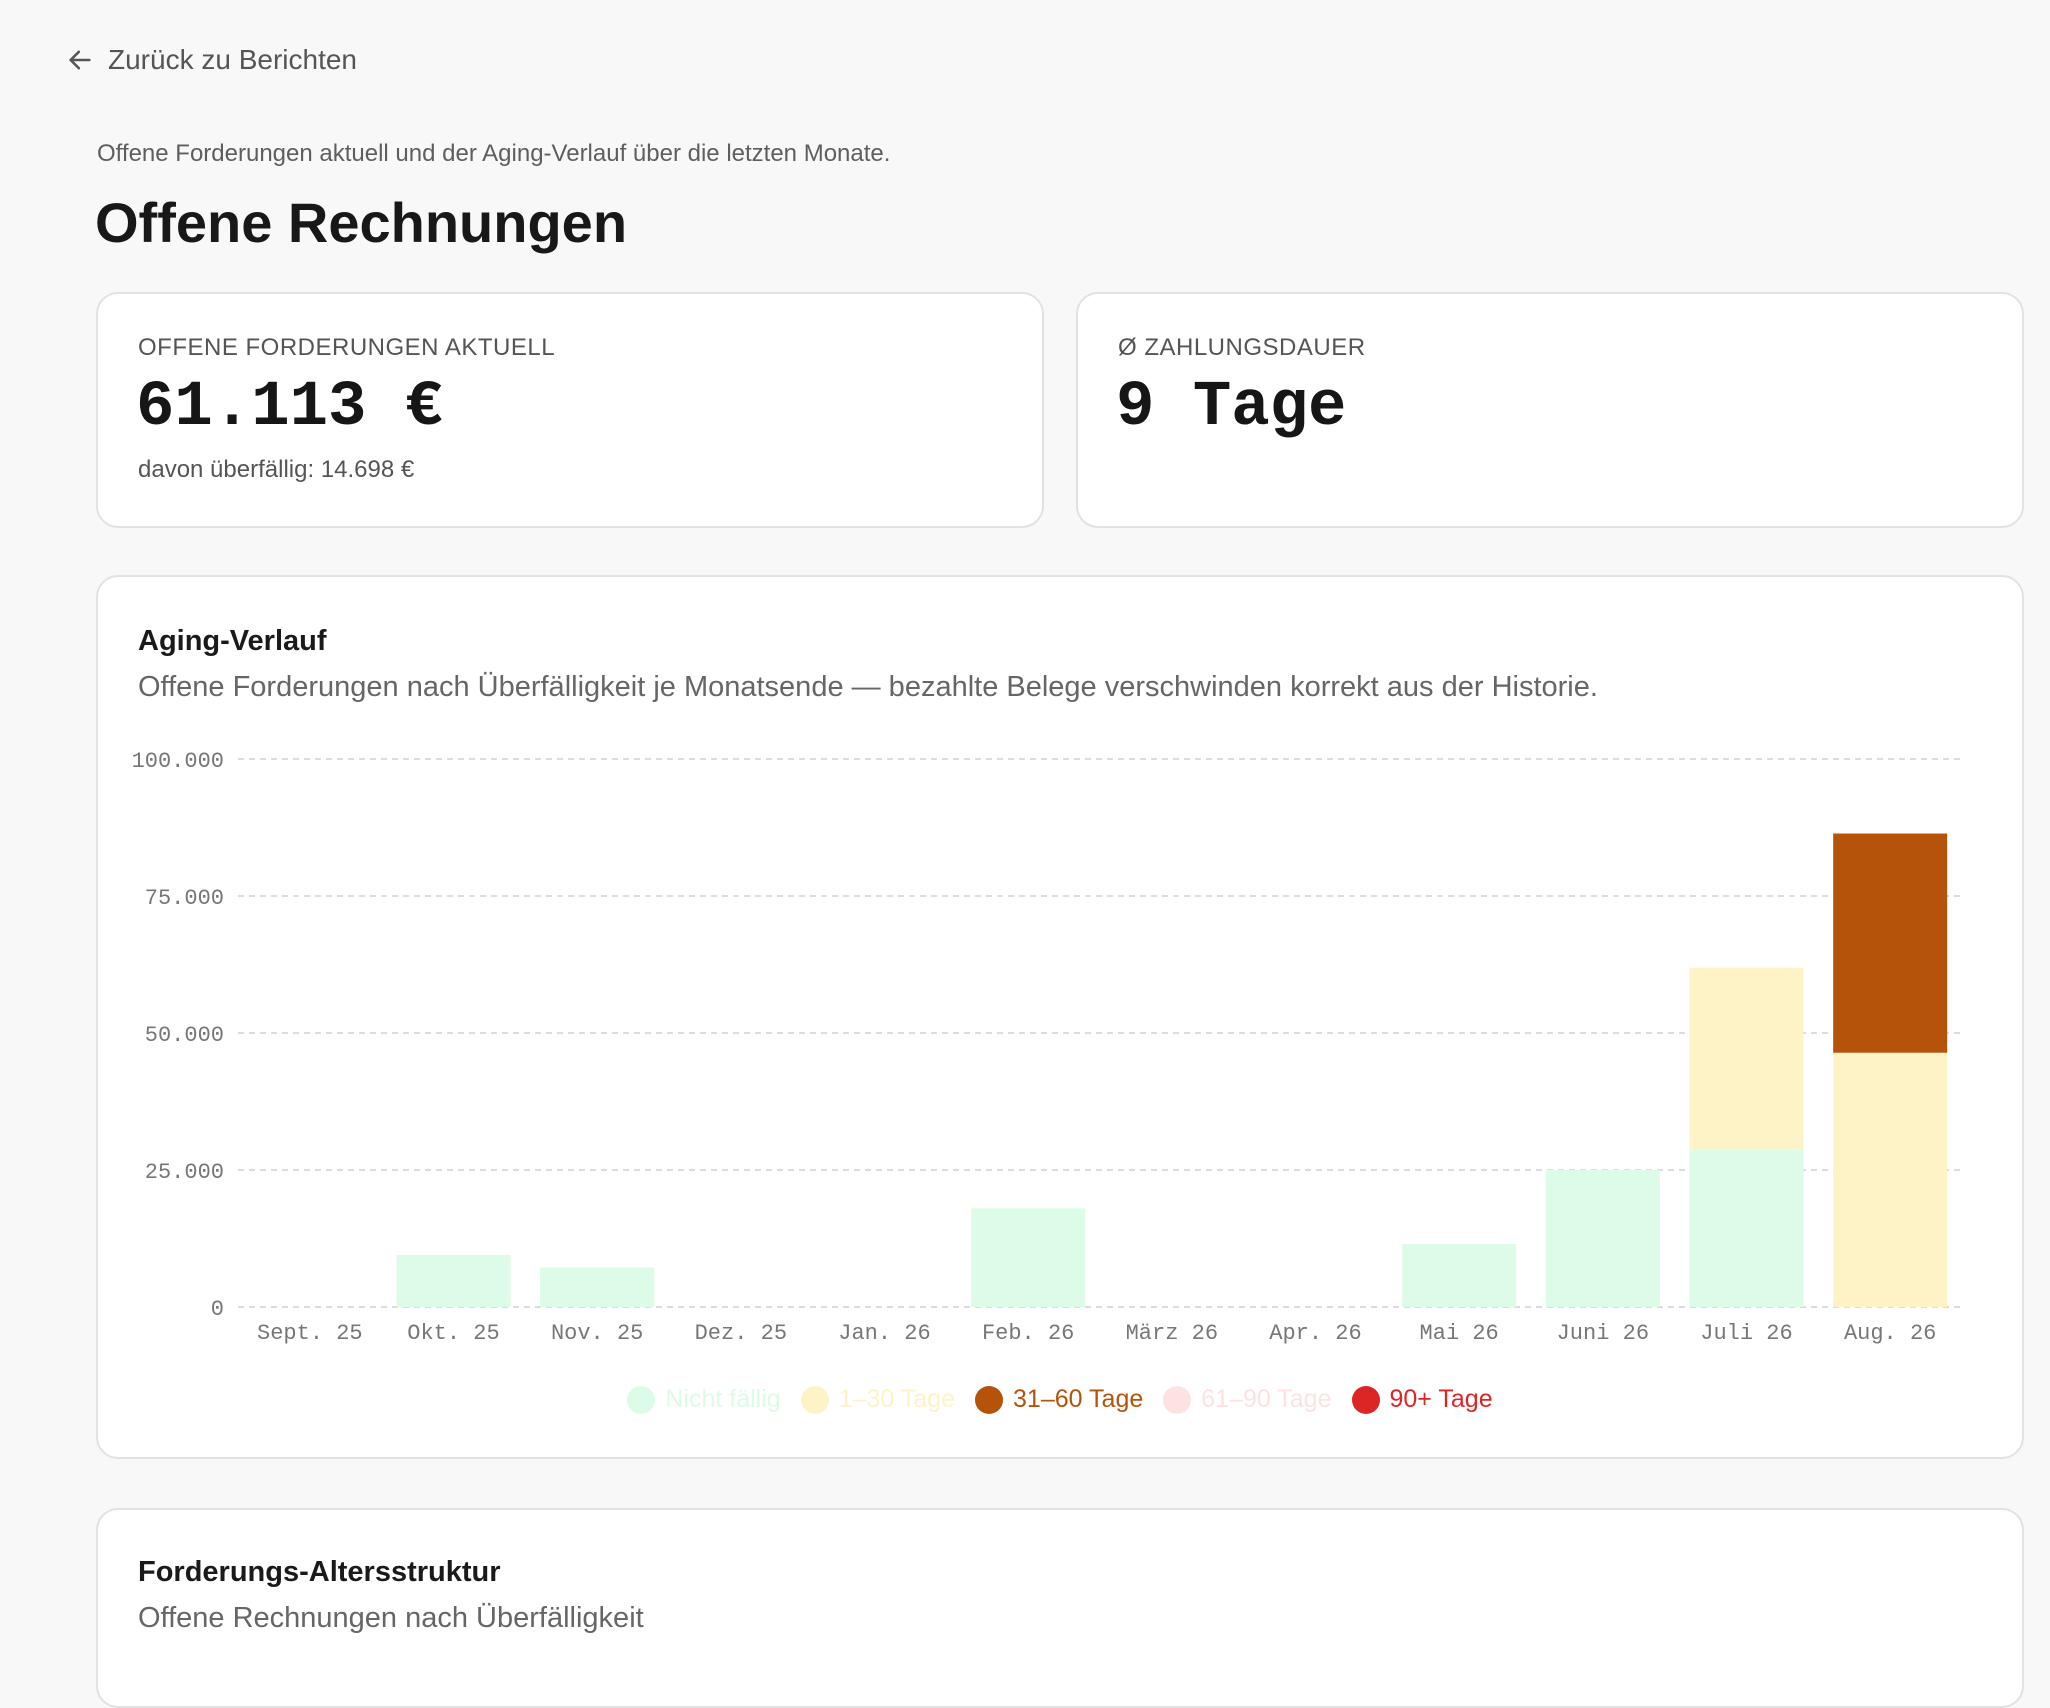 The width and height of the screenshot is (2050, 1708). Describe the element at coordinates (217, 1309) in the screenshot. I see `y-tick-label: 0` at that location.